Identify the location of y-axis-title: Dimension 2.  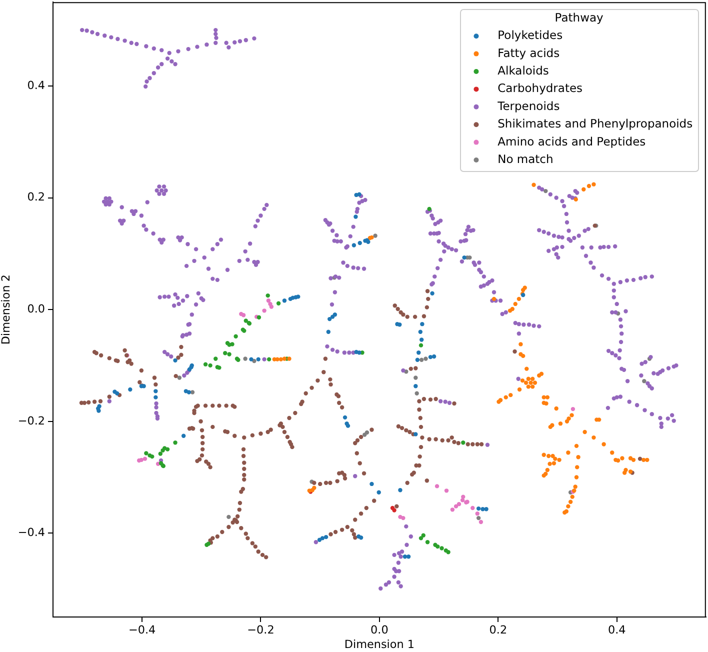
(6, 309).